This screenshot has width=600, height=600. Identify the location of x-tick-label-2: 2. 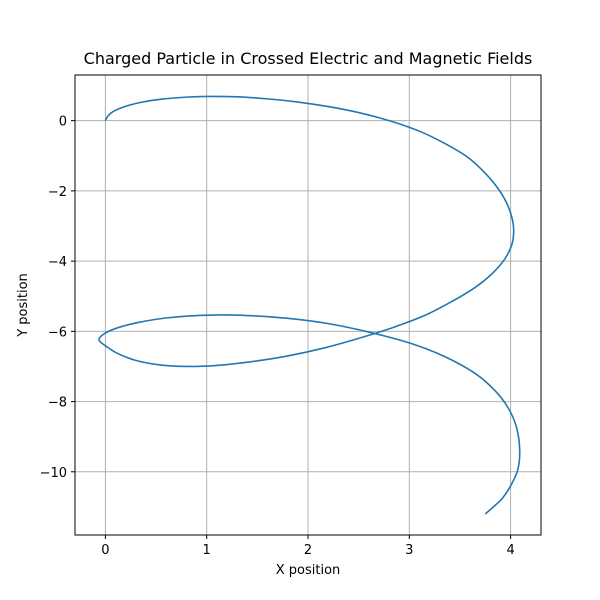
(308, 550).